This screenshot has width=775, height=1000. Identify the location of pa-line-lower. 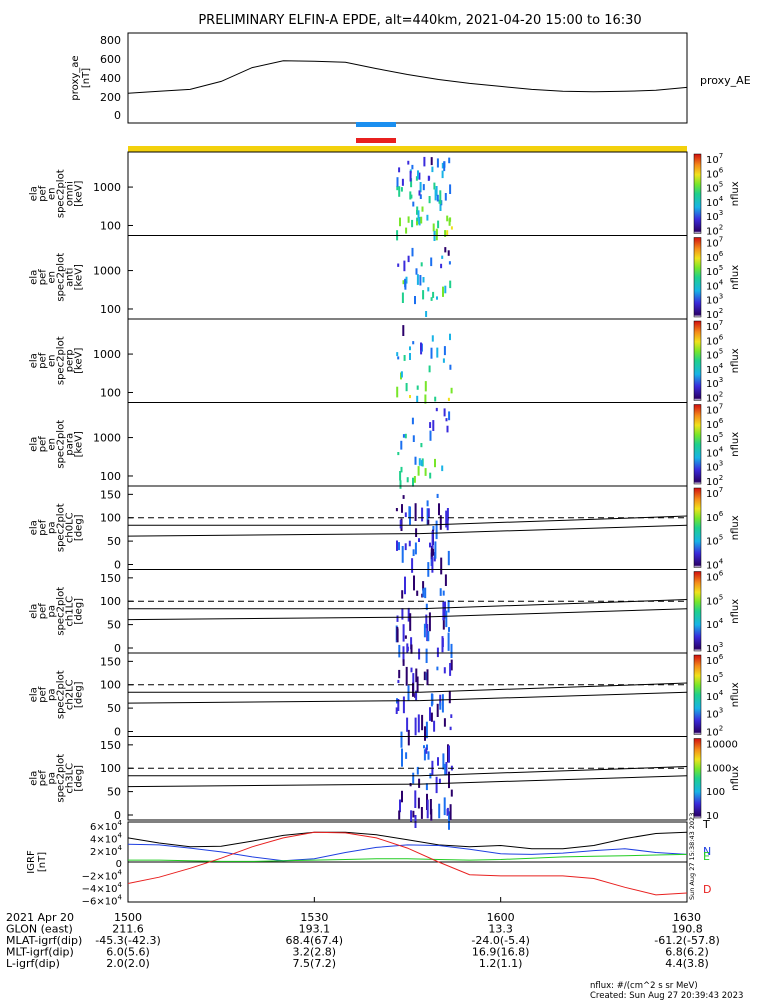
(273, 702).